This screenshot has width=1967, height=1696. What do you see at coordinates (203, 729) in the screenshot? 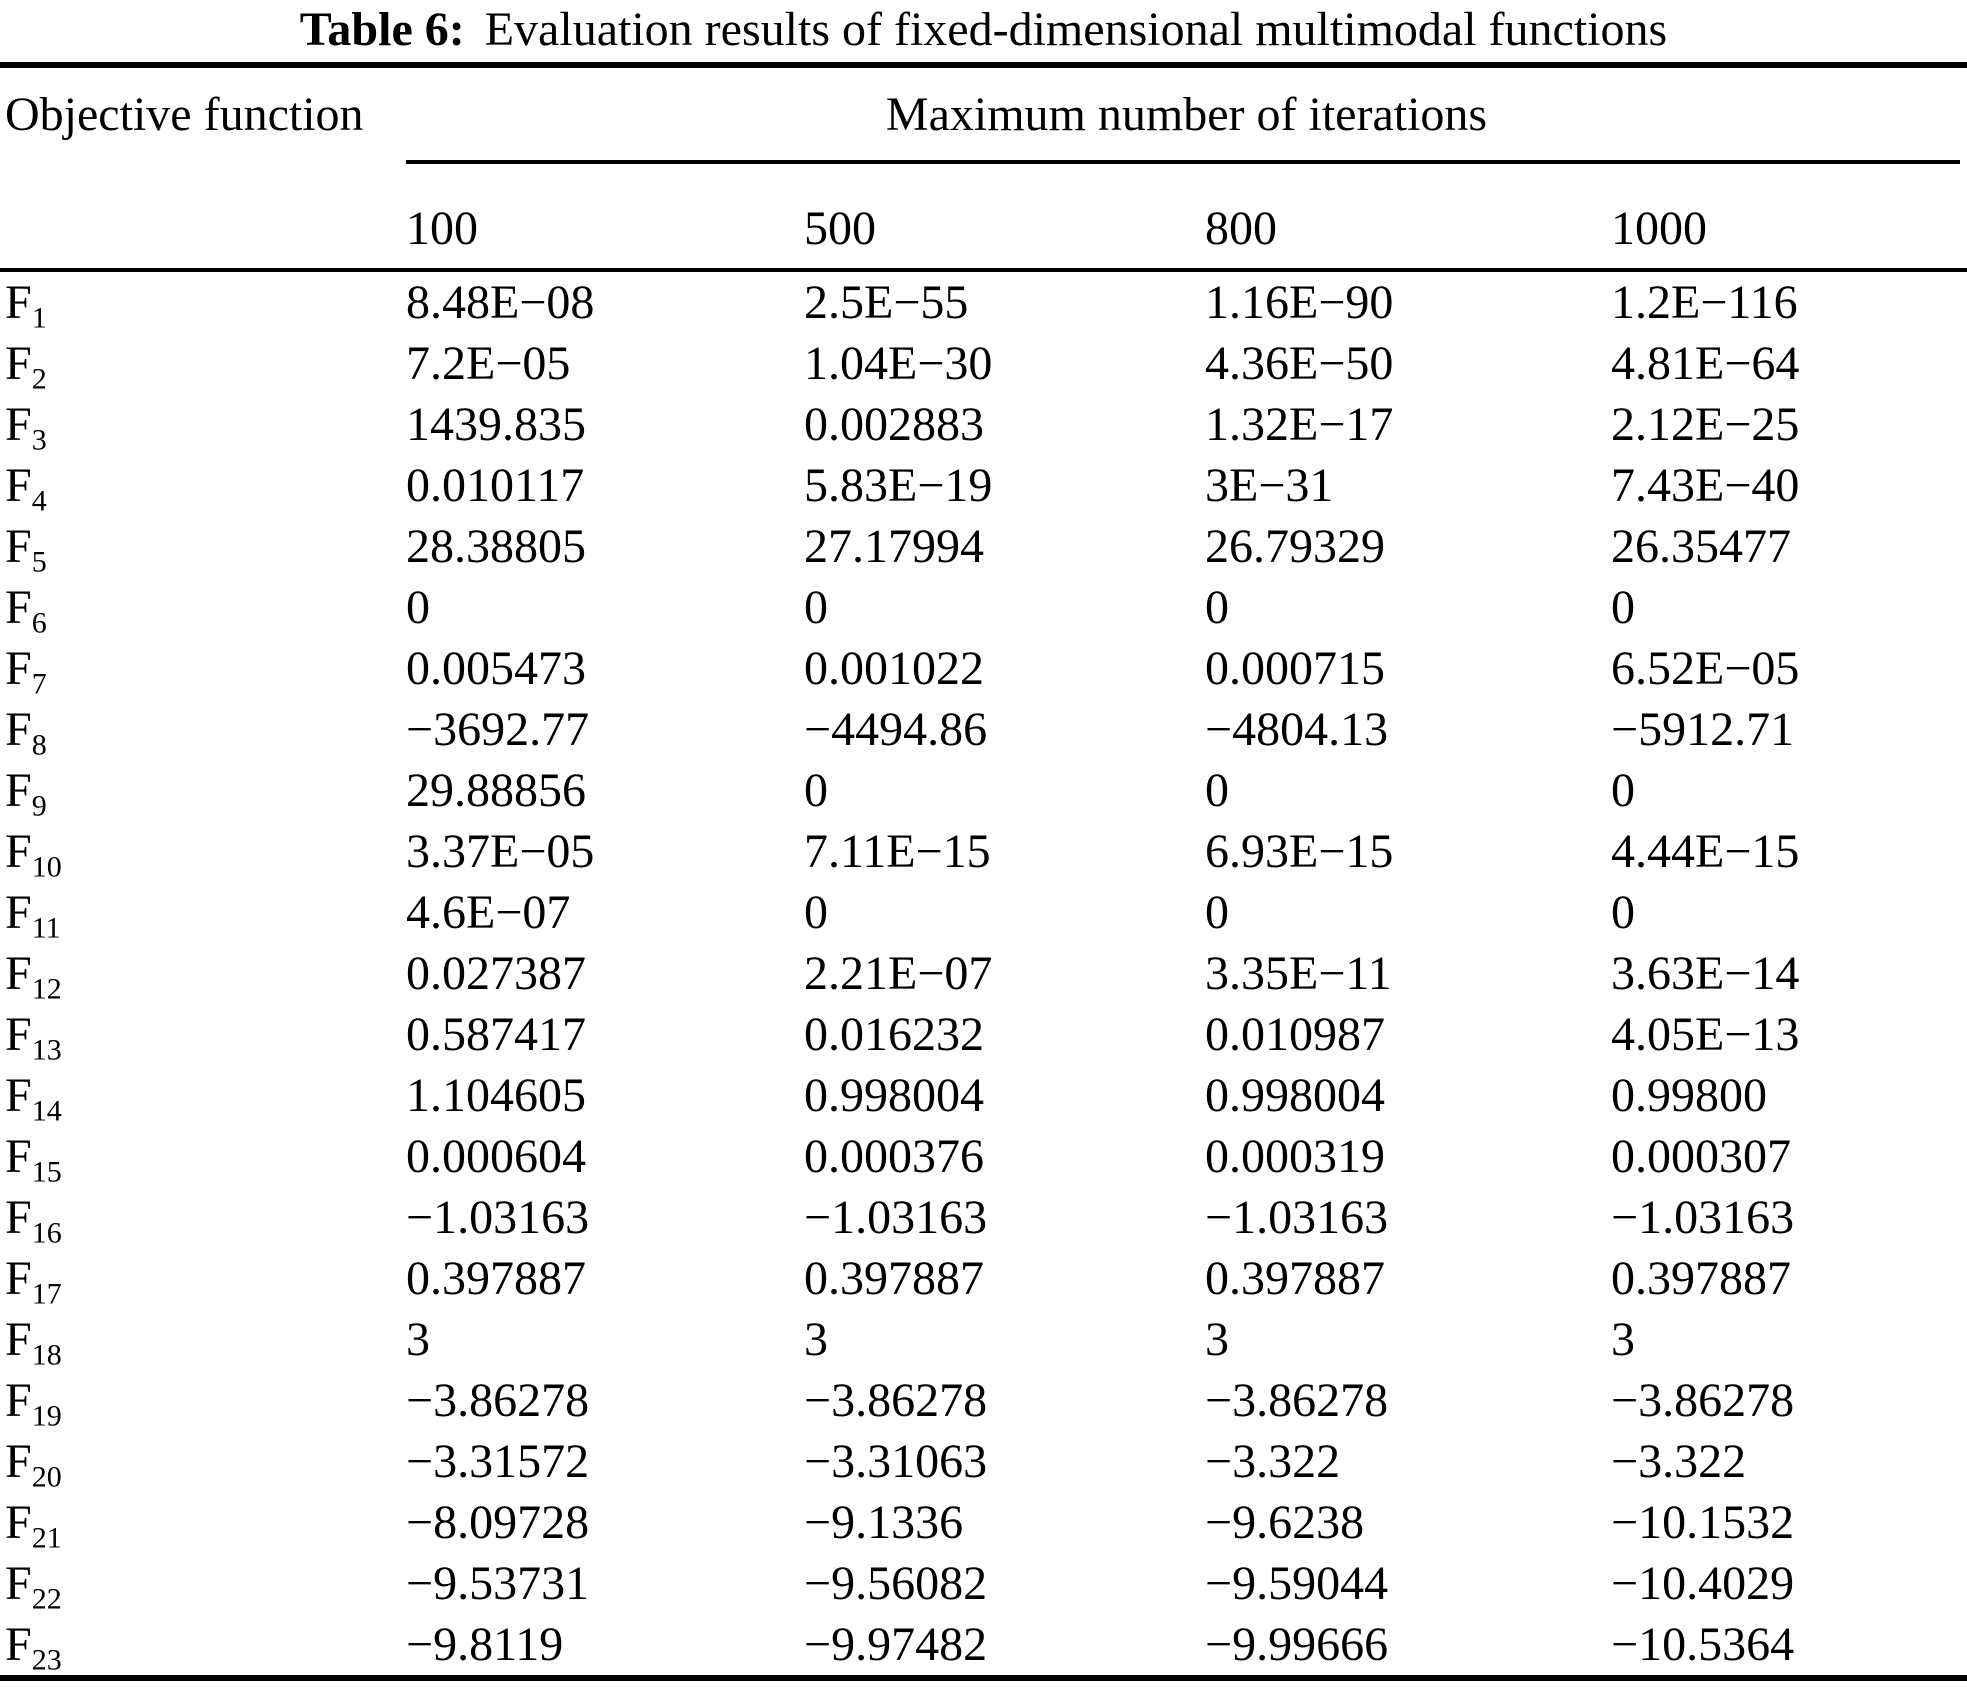
I see `row-label: F8` at bounding box center [203, 729].